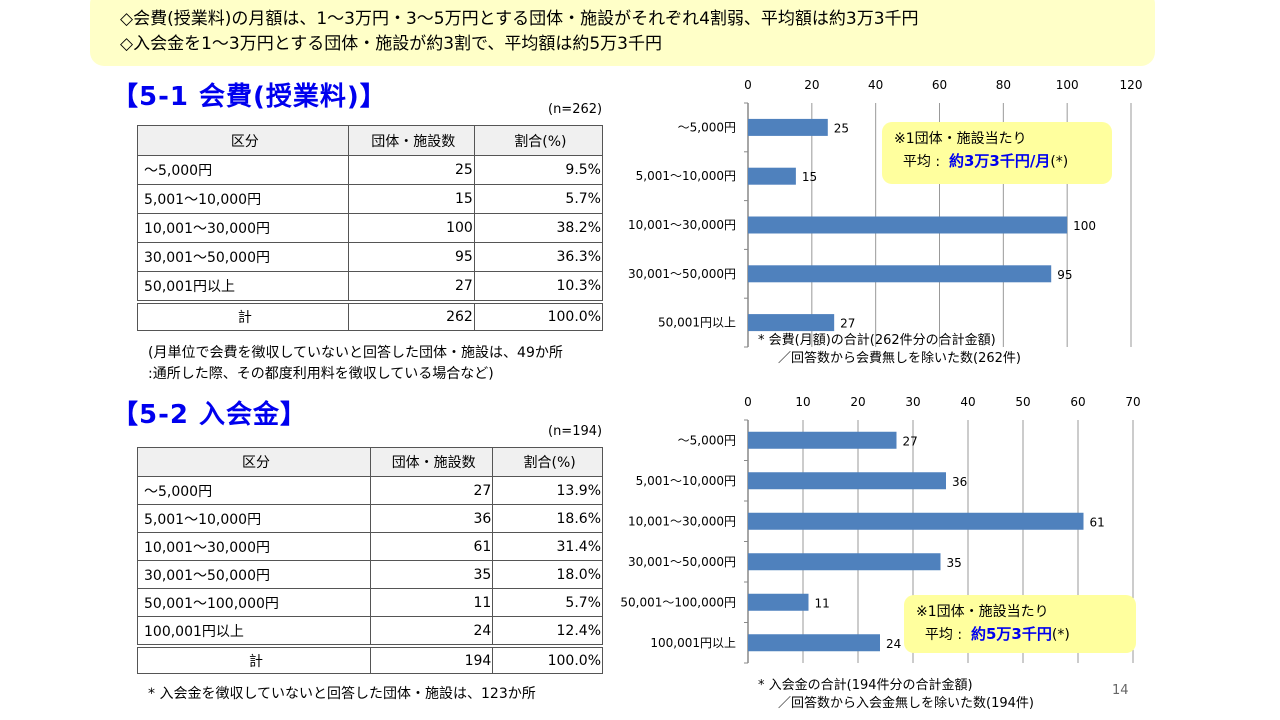 This screenshot has width=1280, height=720. I want to click on table-row: ～5,000円 27 13.9%, so click(369, 490).